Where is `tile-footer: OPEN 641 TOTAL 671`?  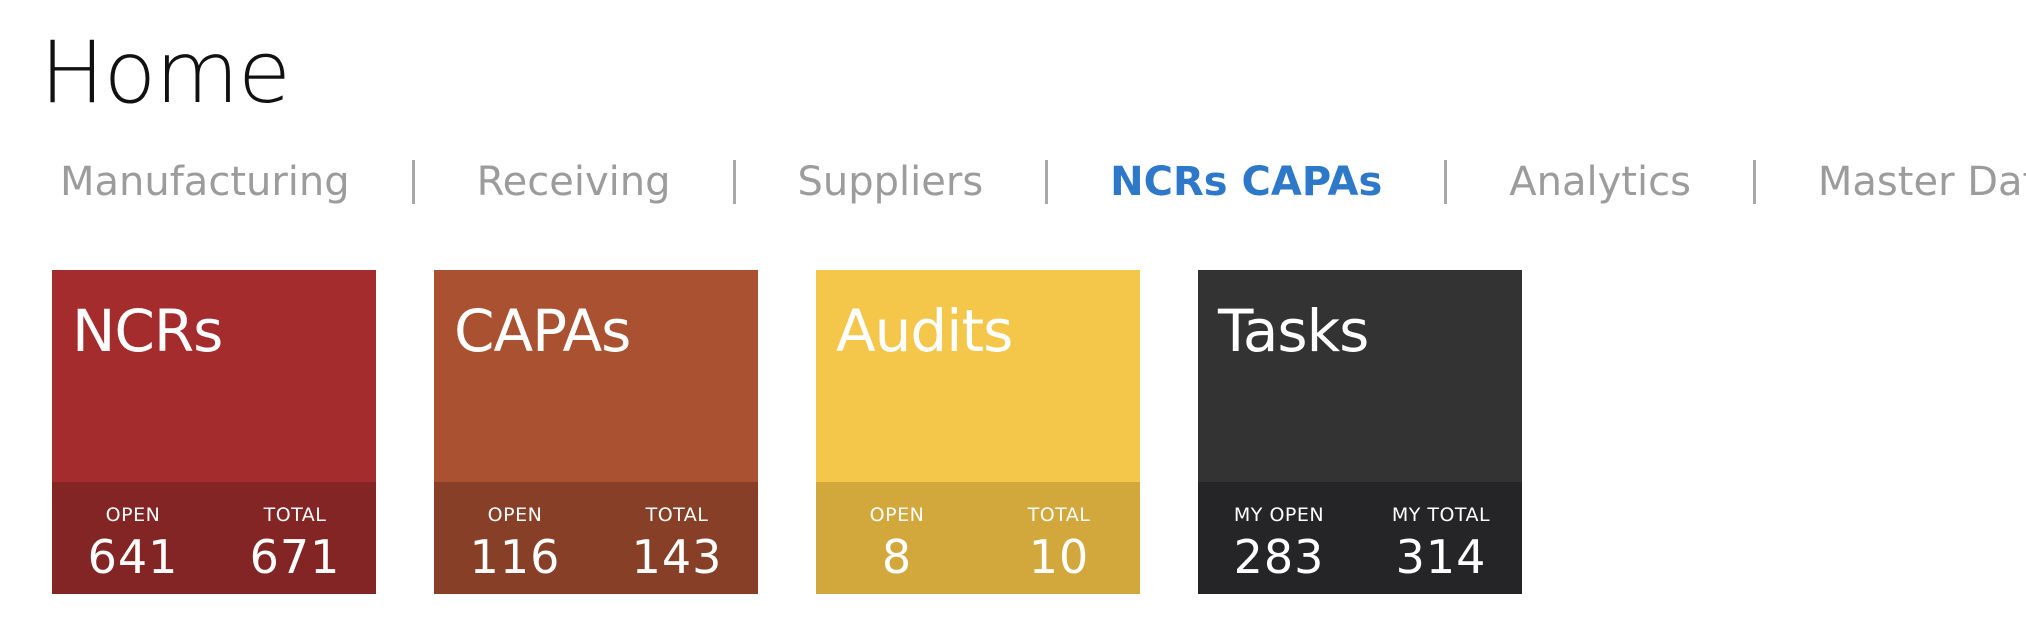 tile-footer: OPEN 641 TOTAL 671 is located at coordinates (214, 538).